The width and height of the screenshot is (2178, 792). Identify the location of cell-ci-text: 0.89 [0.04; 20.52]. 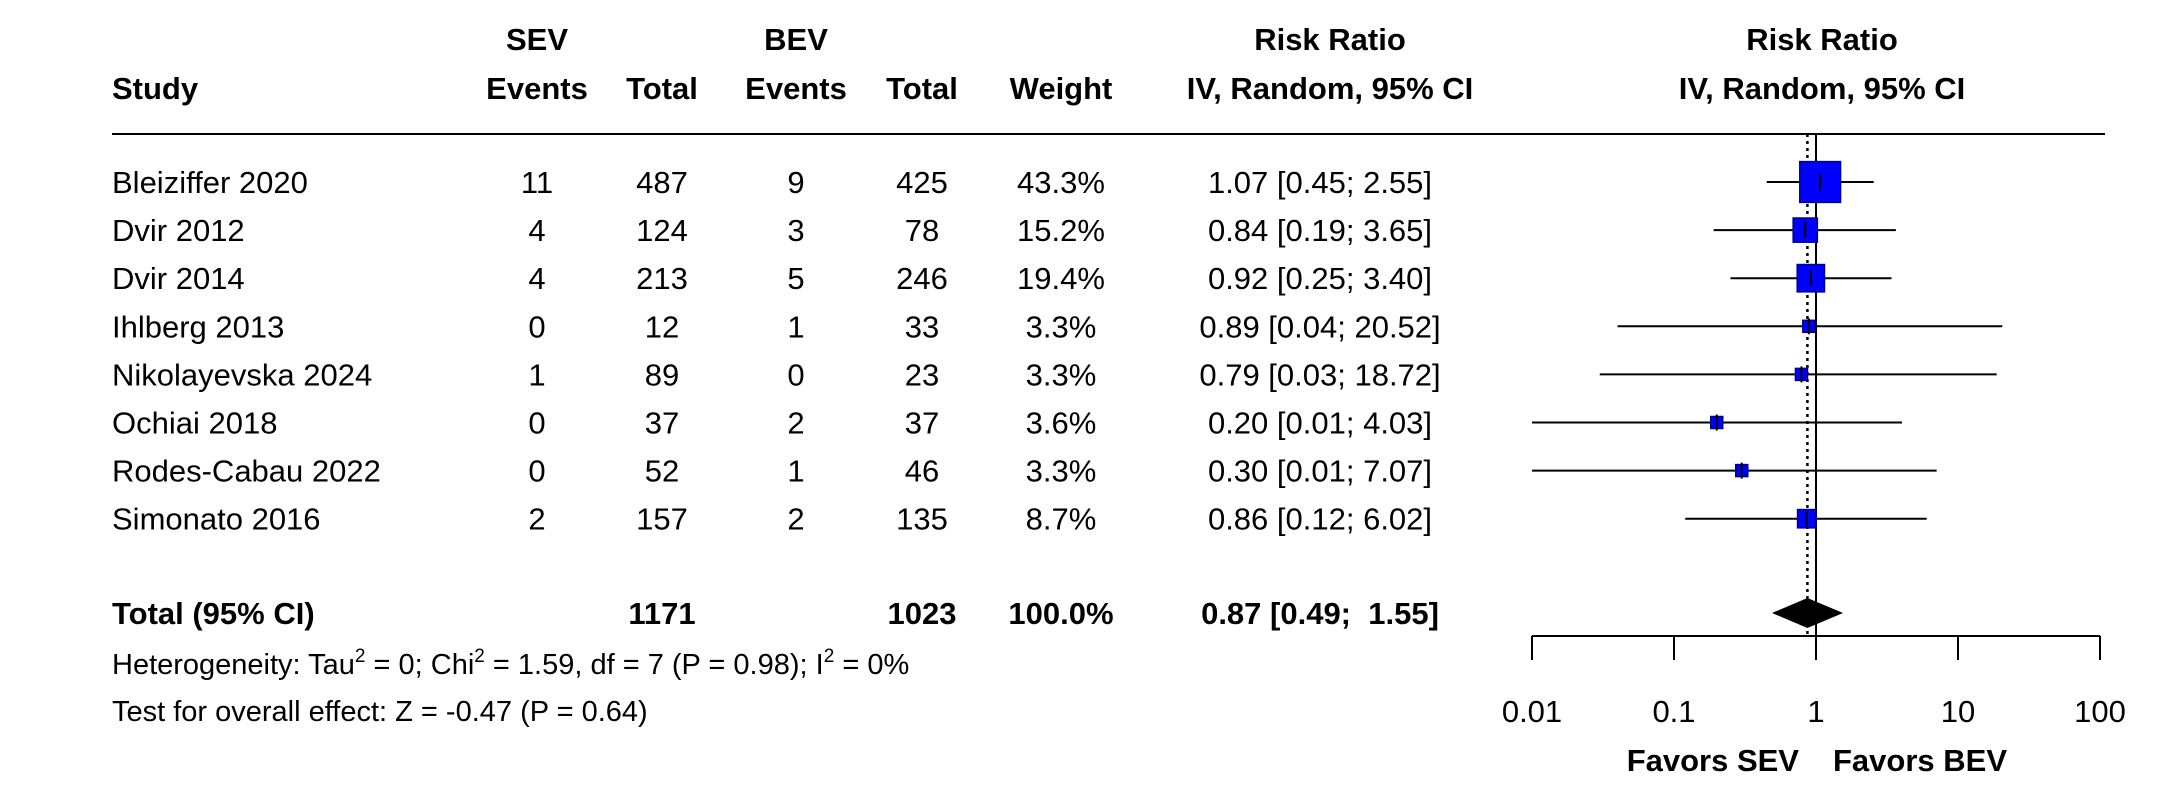
(1319, 326).